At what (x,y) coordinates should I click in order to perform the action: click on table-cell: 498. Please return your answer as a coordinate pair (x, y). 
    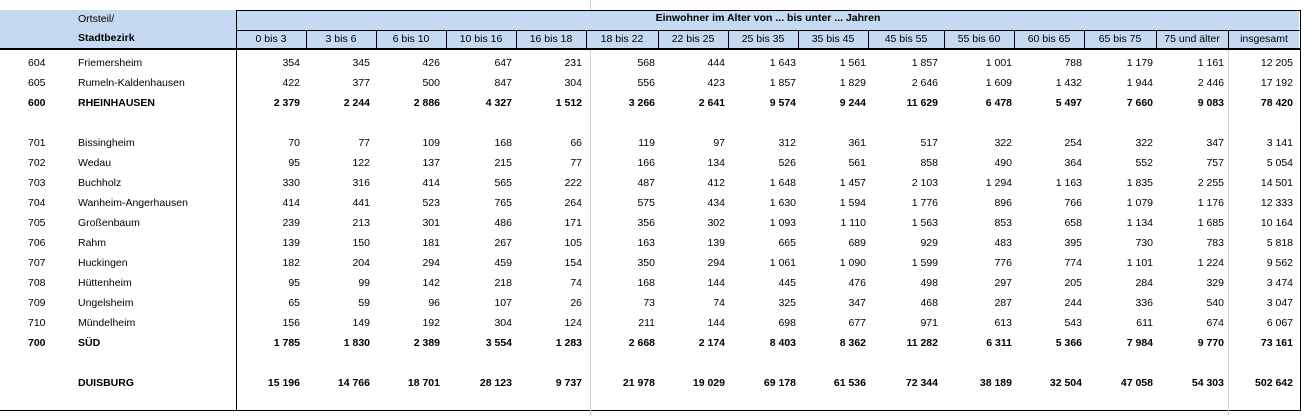
    Looking at the image, I should click on (929, 283).